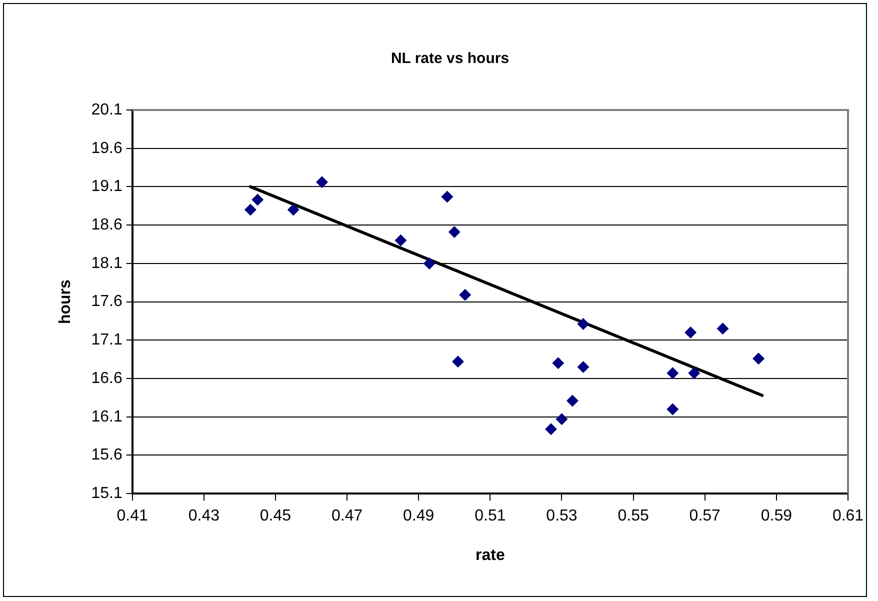 Image resolution: width=878 pixels, height=601 pixels. What do you see at coordinates (106, 378) in the screenshot?
I see `y-tick-label: 16.6` at bounding box center [106, 378].